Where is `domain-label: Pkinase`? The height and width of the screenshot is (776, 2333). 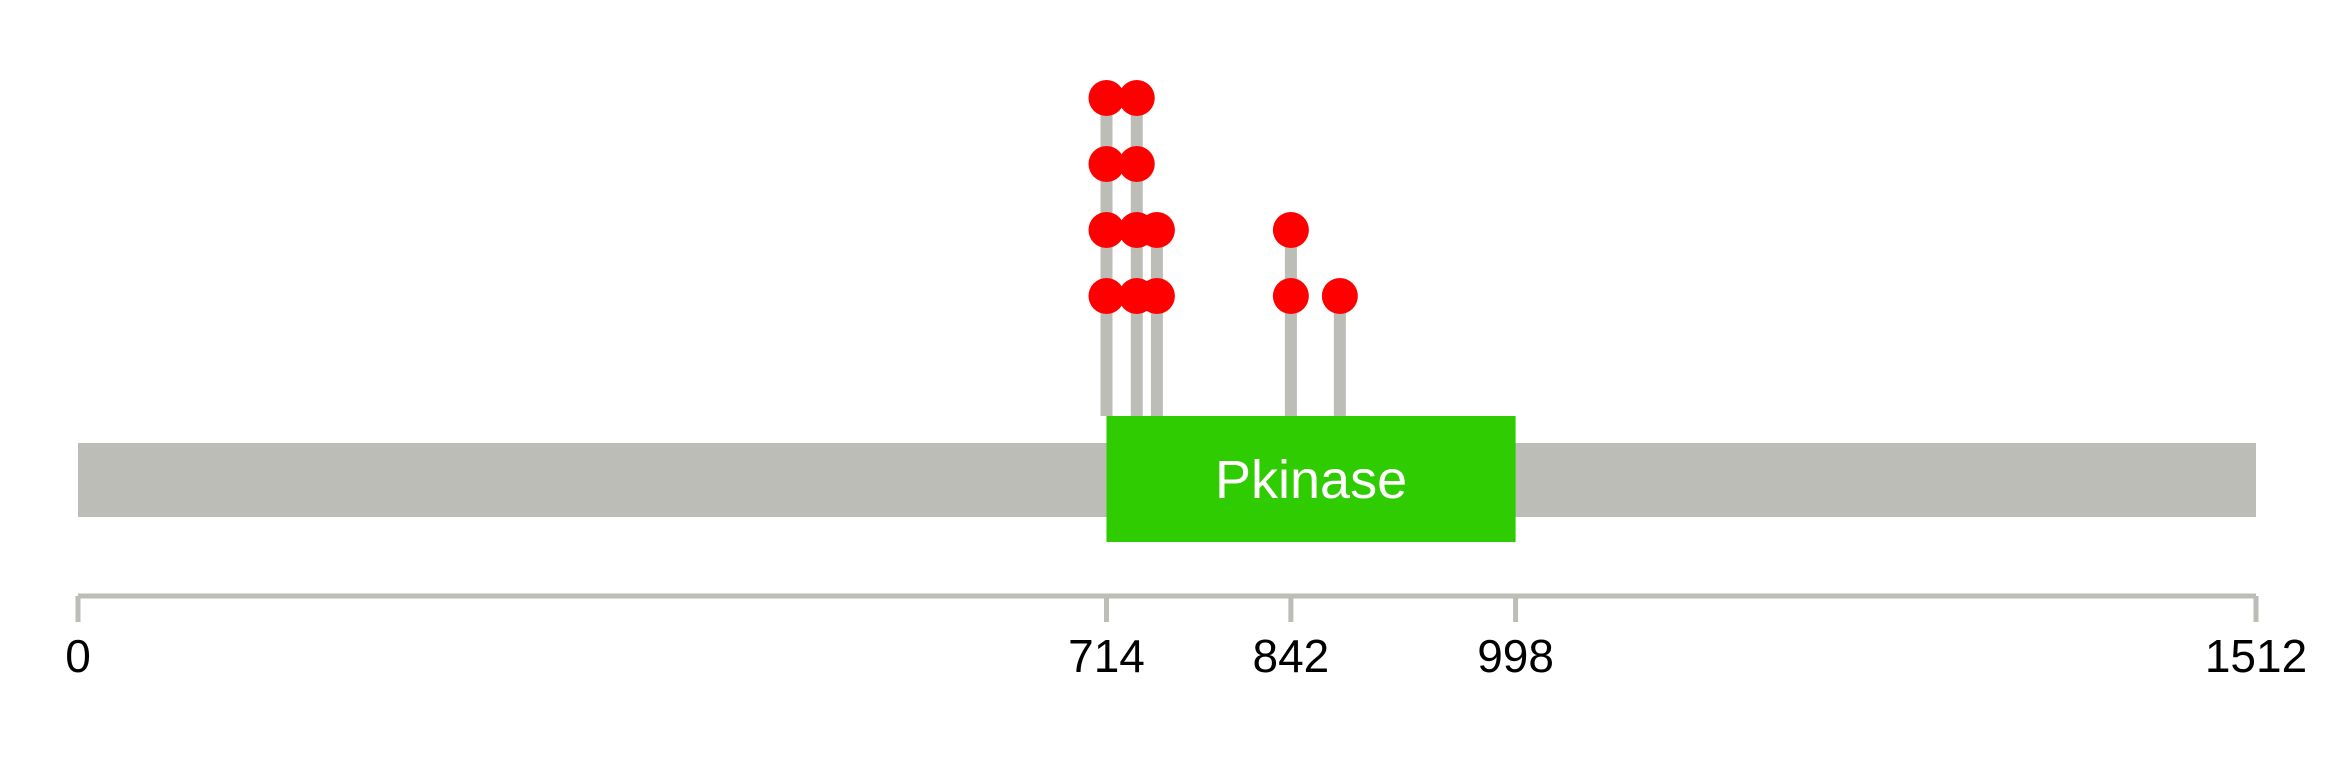 domain-label: Pkinase is located at coordinates (1311, 480).